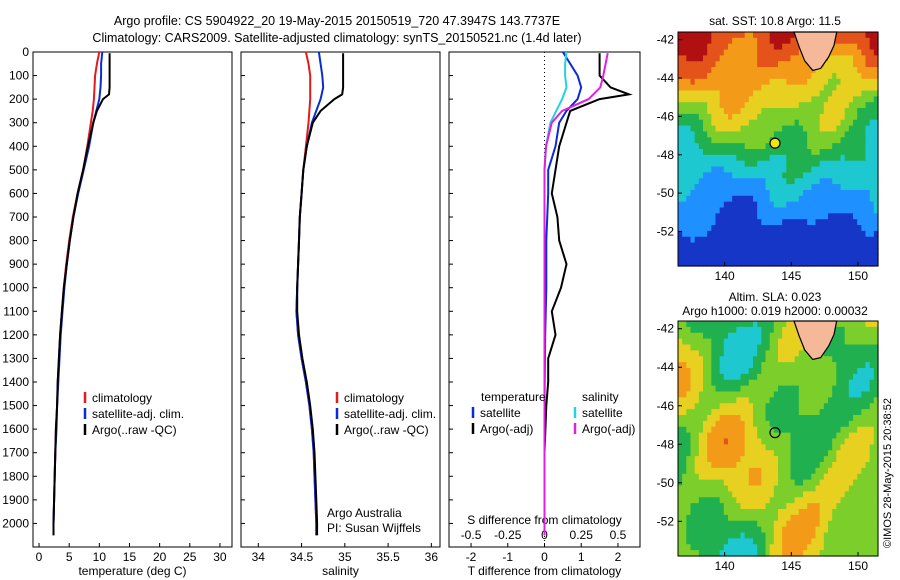 The height and width of the screenshot is (580, 900). What do you see at coordinates (666, 444) in the screenshot?
I see `y-tick-label: -48` at bounding box center [666, 444].